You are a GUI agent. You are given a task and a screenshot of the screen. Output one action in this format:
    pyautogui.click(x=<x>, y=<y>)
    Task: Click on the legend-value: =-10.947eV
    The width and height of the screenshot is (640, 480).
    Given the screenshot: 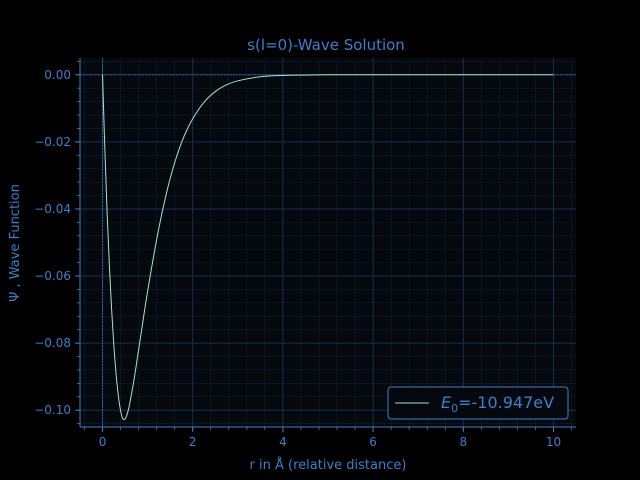 What is the action you would take?
    pyautogui.click(x=506, y=402)
    